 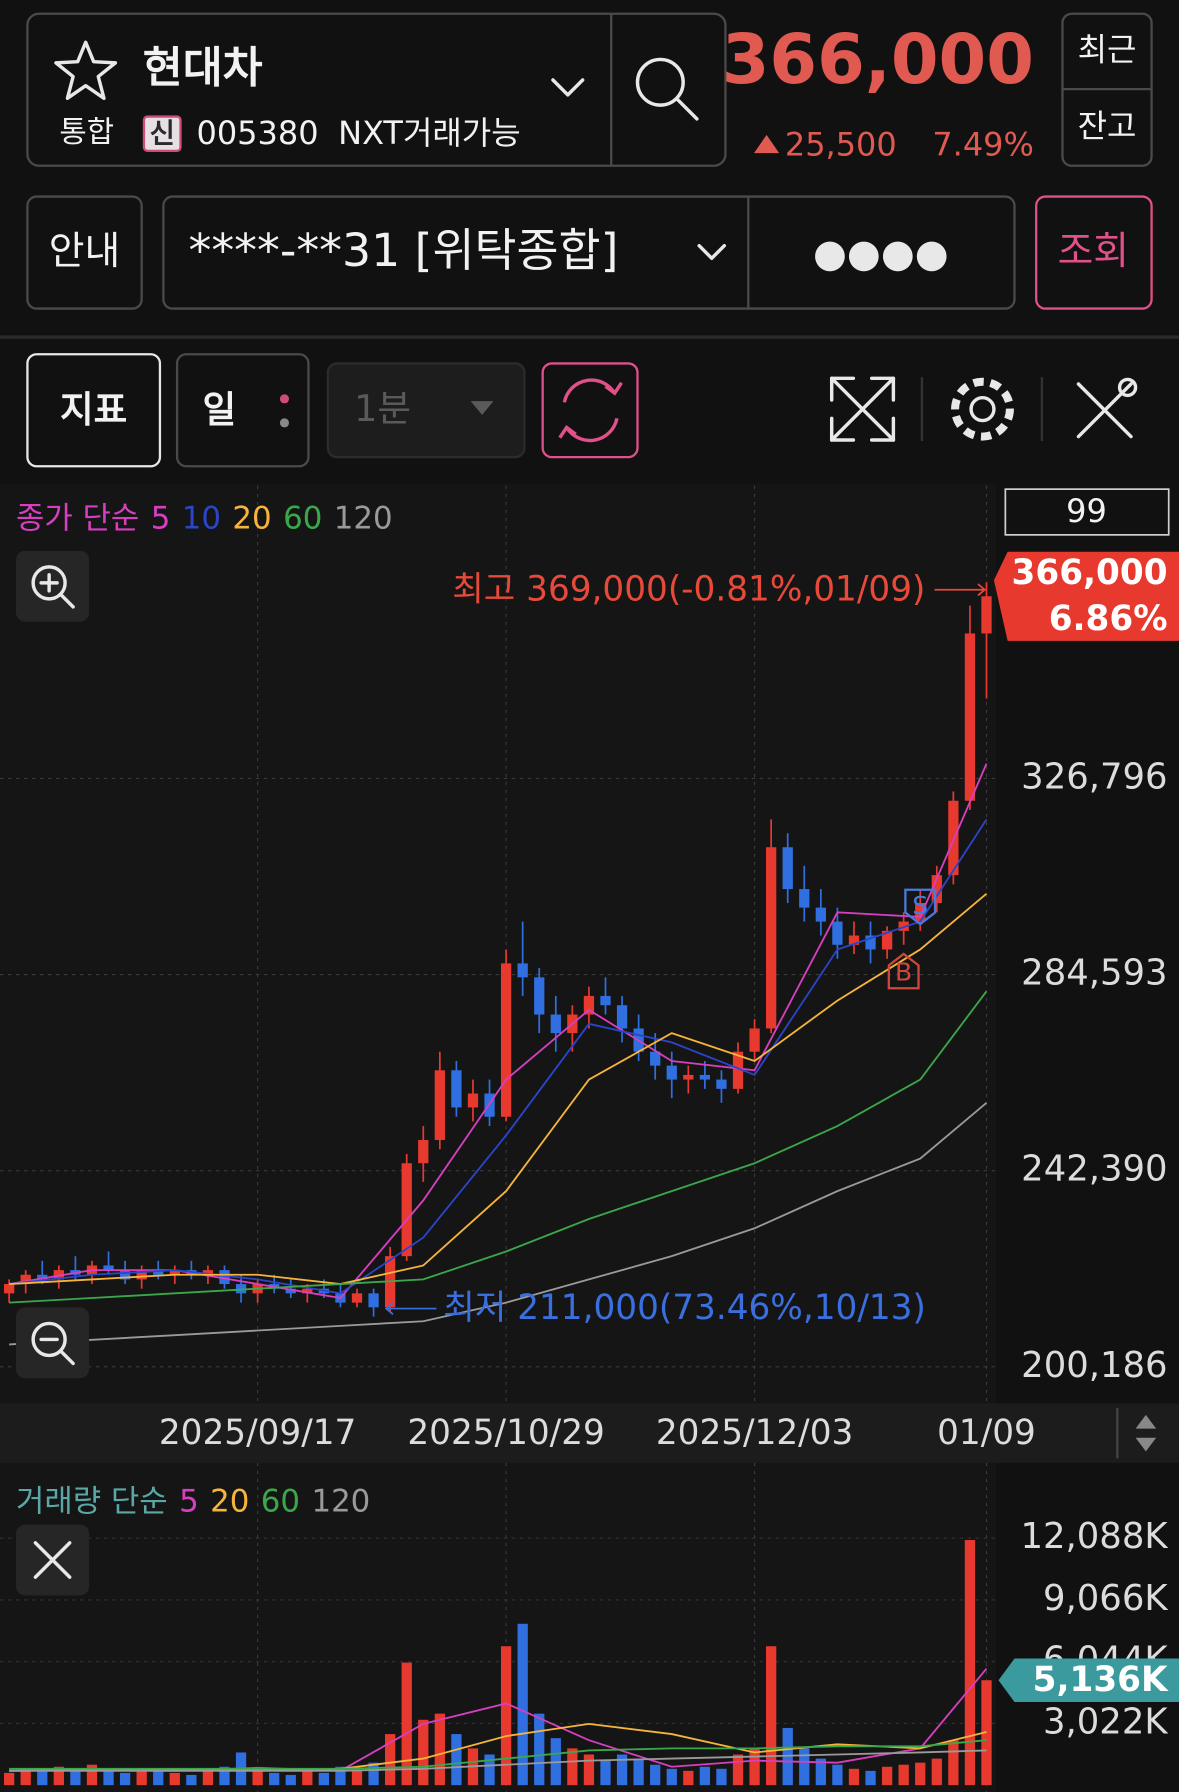 What do you see at coordinates (1146, 1421) in the screenshot?
I see `scroll-up` at bounding box center [1146, 1421].